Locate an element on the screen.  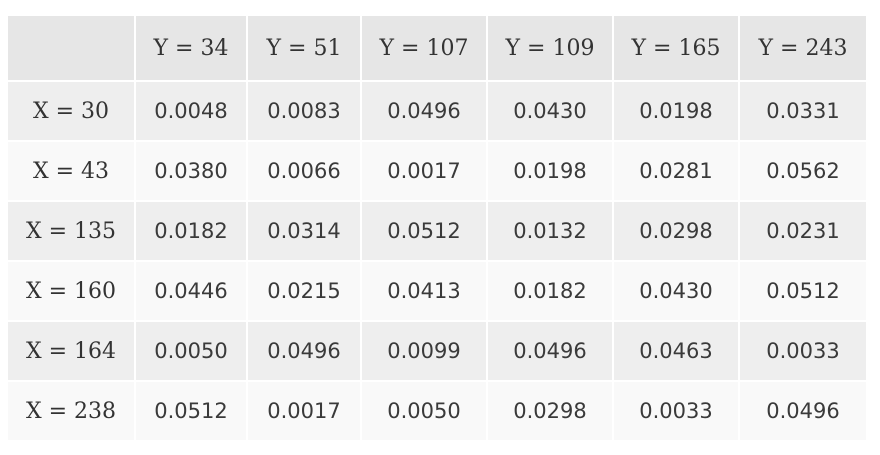
cell: 0.0562 is located at coordinates (803, 171).